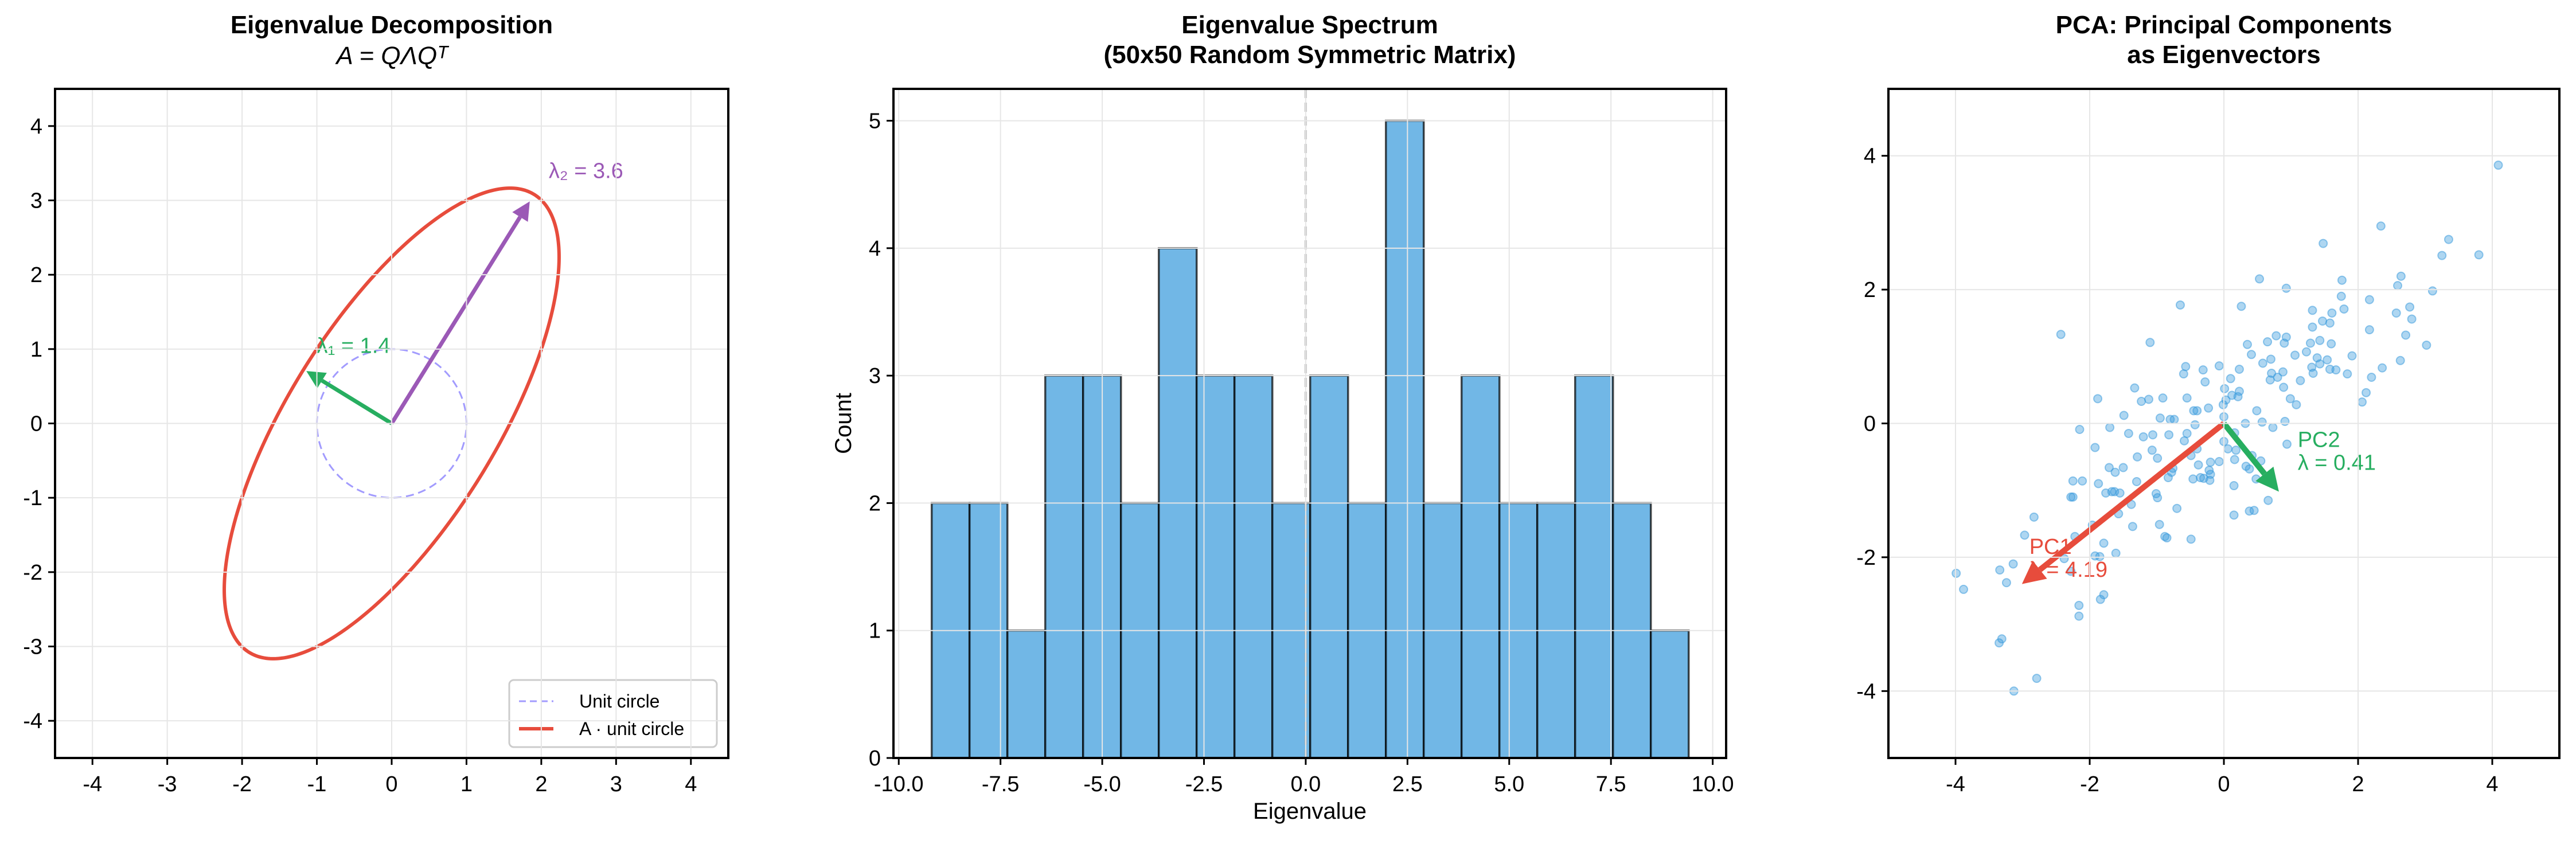  I want to click on x-tick-label: -1, so click(317, 784).